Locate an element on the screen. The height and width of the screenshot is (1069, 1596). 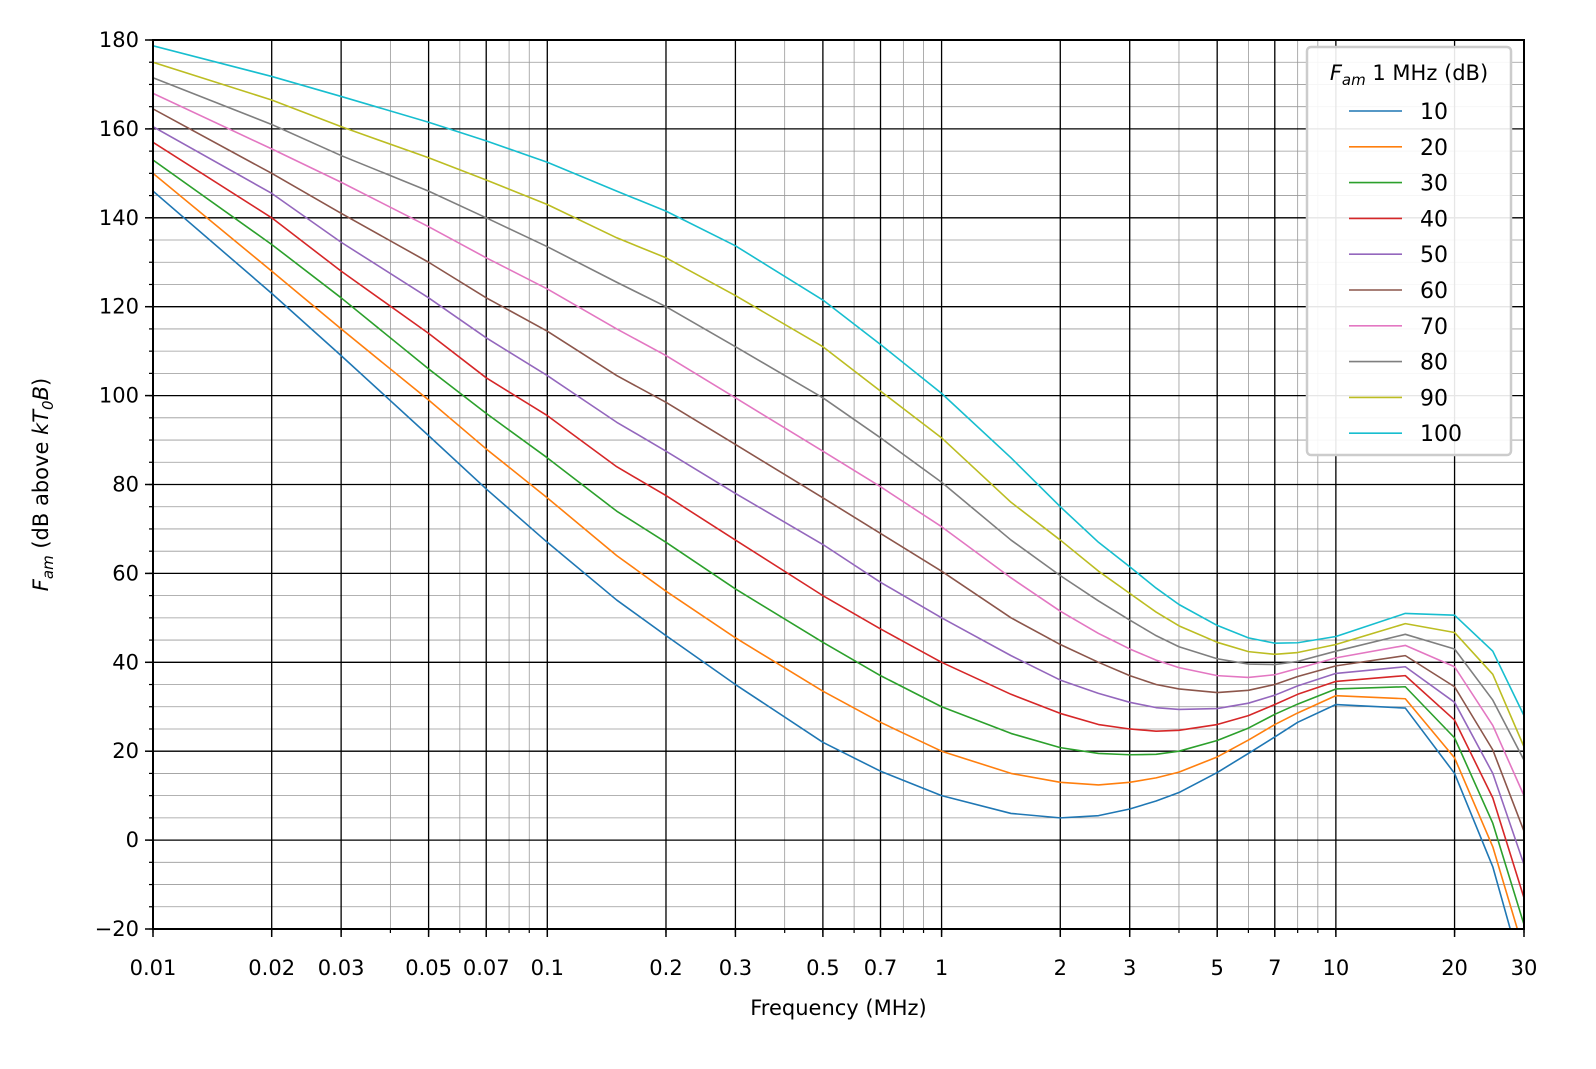
legend: Fam 1 MHz (dB) 10 20 30 40 50 60 70 80 90 100 is located at coordinates (1409, 251).